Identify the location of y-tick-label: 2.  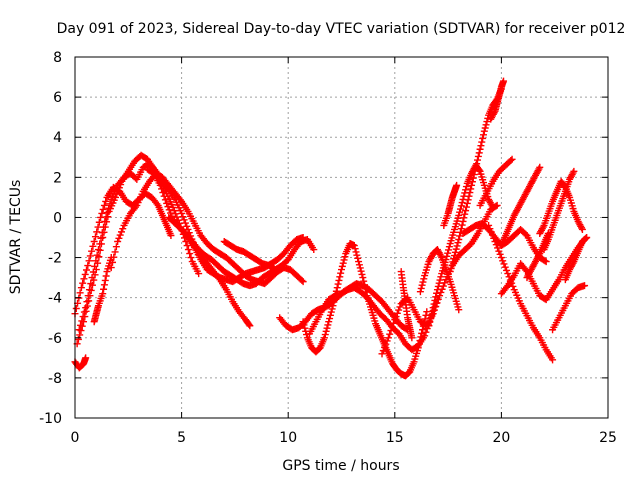
(57, 178).